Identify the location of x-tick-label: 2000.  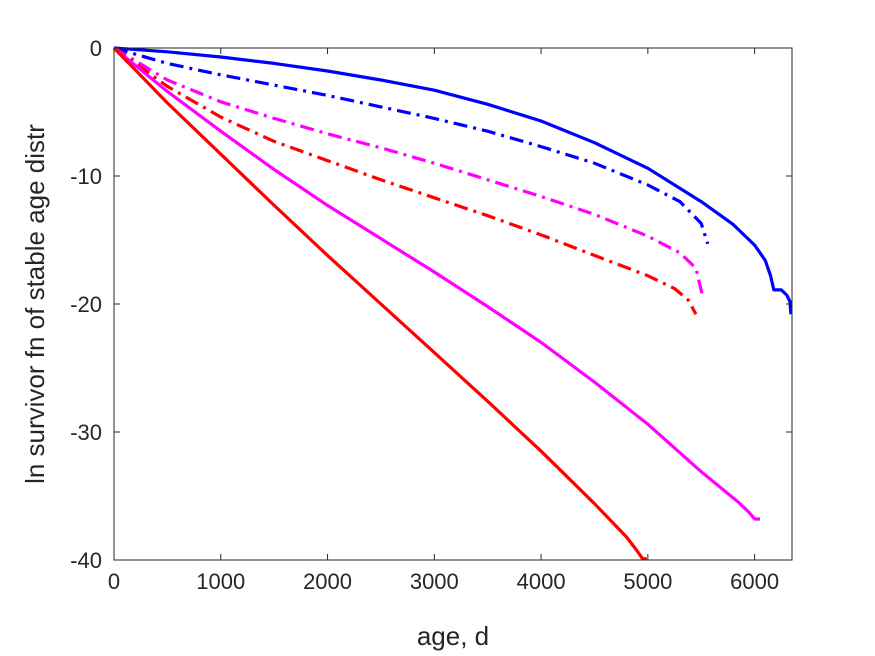
(327, 581).